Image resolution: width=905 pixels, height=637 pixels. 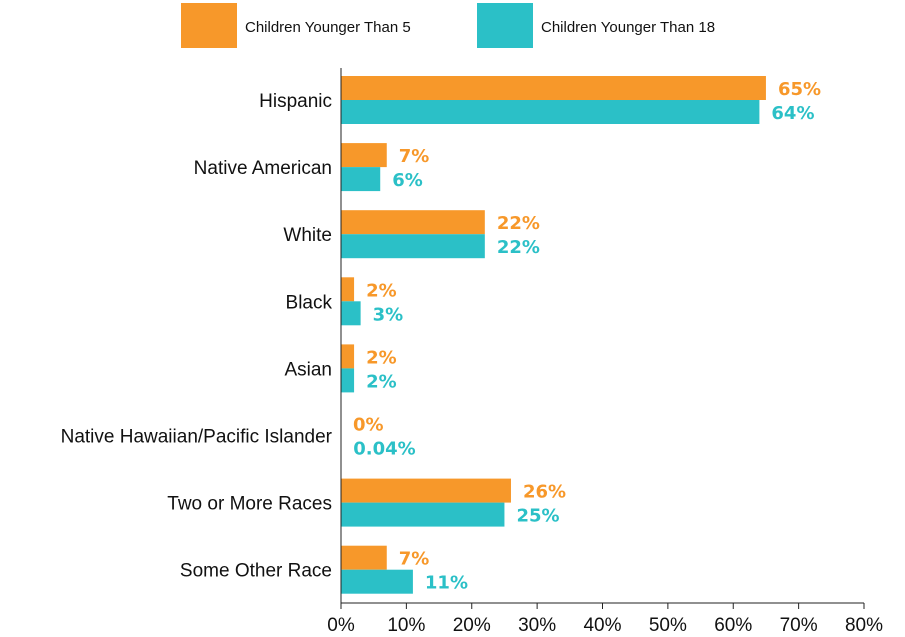 What do you see at coordinates (384, 449) in the screenshot?
I see `value-label-2-6: 0.04%` at bounding box center [384, 449].